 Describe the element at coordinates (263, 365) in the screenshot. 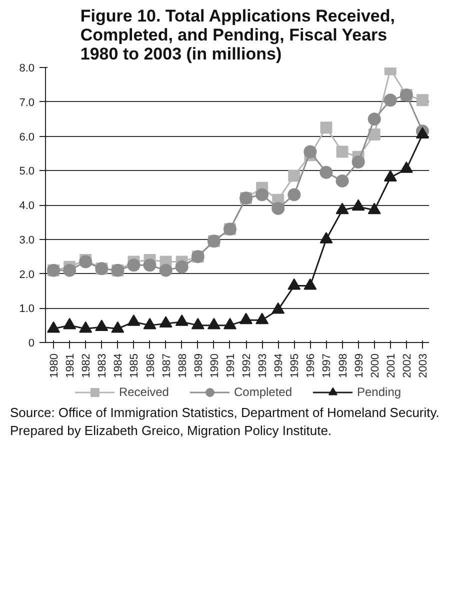

I see `x-tick-label: 1993` at that location.